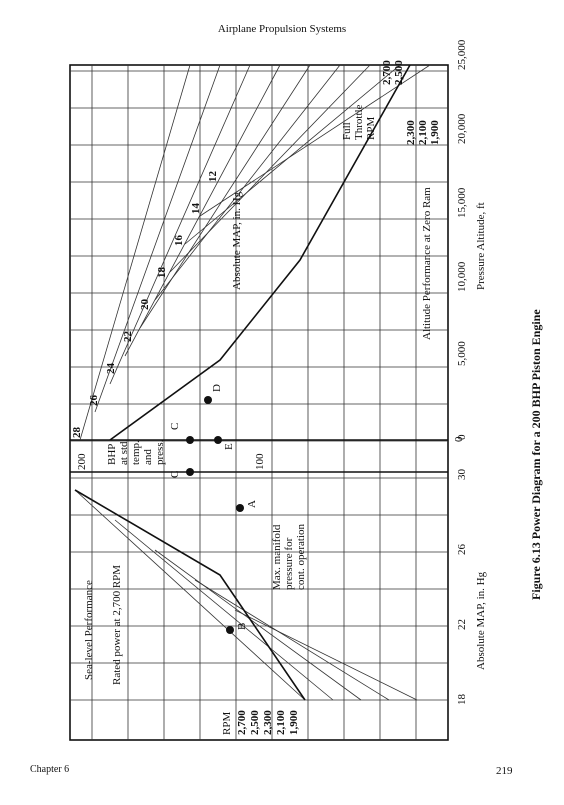  Describe the element at coordinates (282, 29) in the screenshot. I see `running-head: Airplane Propulsion Systems` at that location.